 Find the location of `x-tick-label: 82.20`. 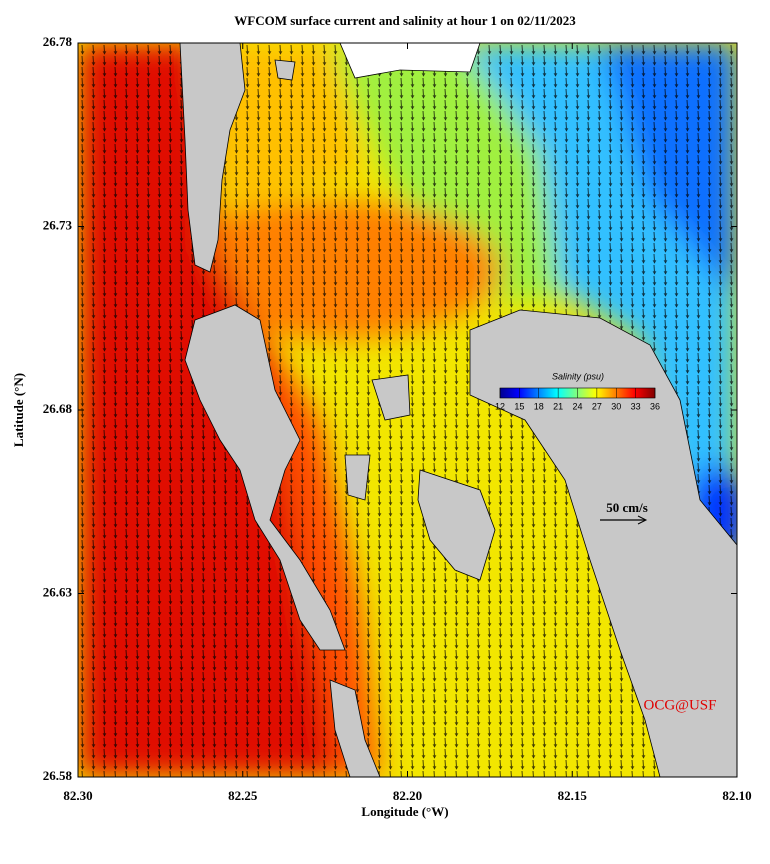

x-tick-label: 82.20 is located at coordinates (407, 795).